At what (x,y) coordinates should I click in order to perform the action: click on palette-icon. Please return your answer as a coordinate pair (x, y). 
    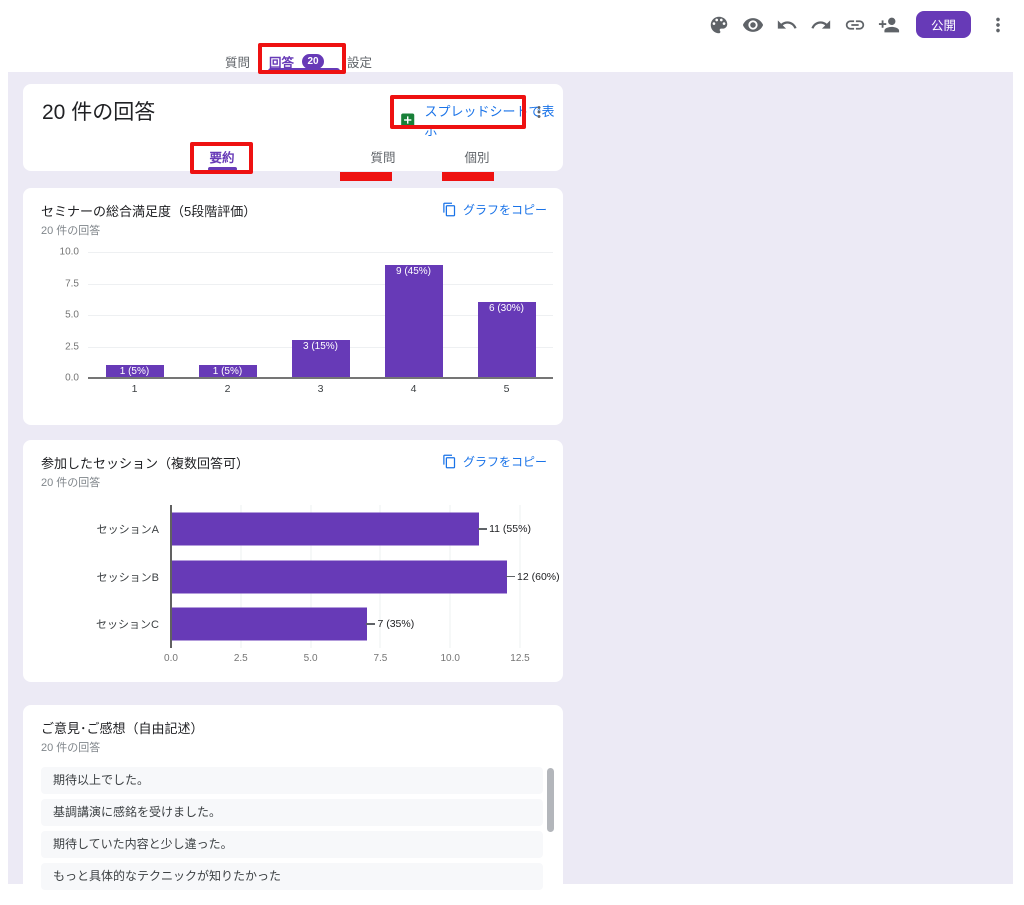
    Looking at the image, I should click on (719, 25).